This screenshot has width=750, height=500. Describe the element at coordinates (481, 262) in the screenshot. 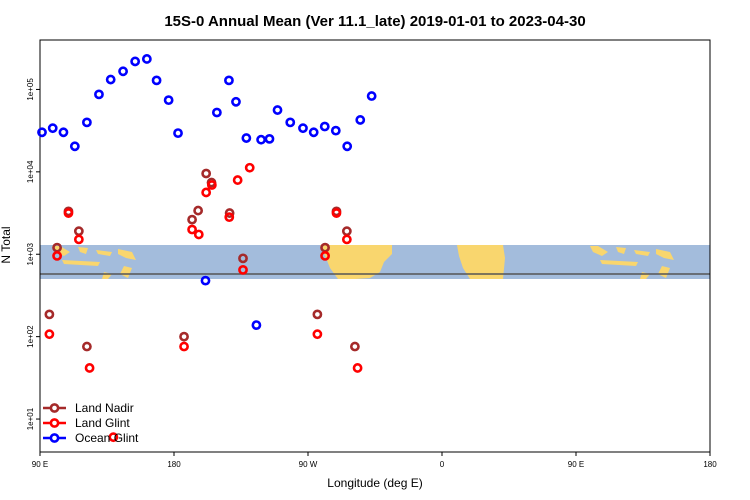

I see `land-africa` at that location.